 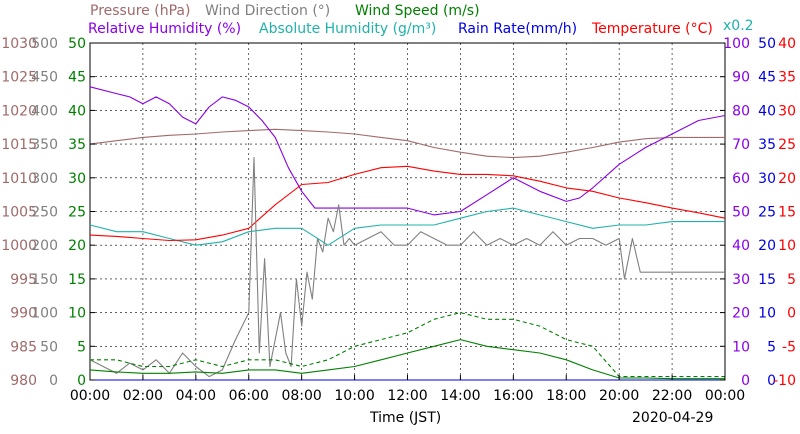 What do you see at coordinates (77, 246) in the screenshot?
I see `y-tick-label-wind-speed: 20` at bounding box center [77, 246].